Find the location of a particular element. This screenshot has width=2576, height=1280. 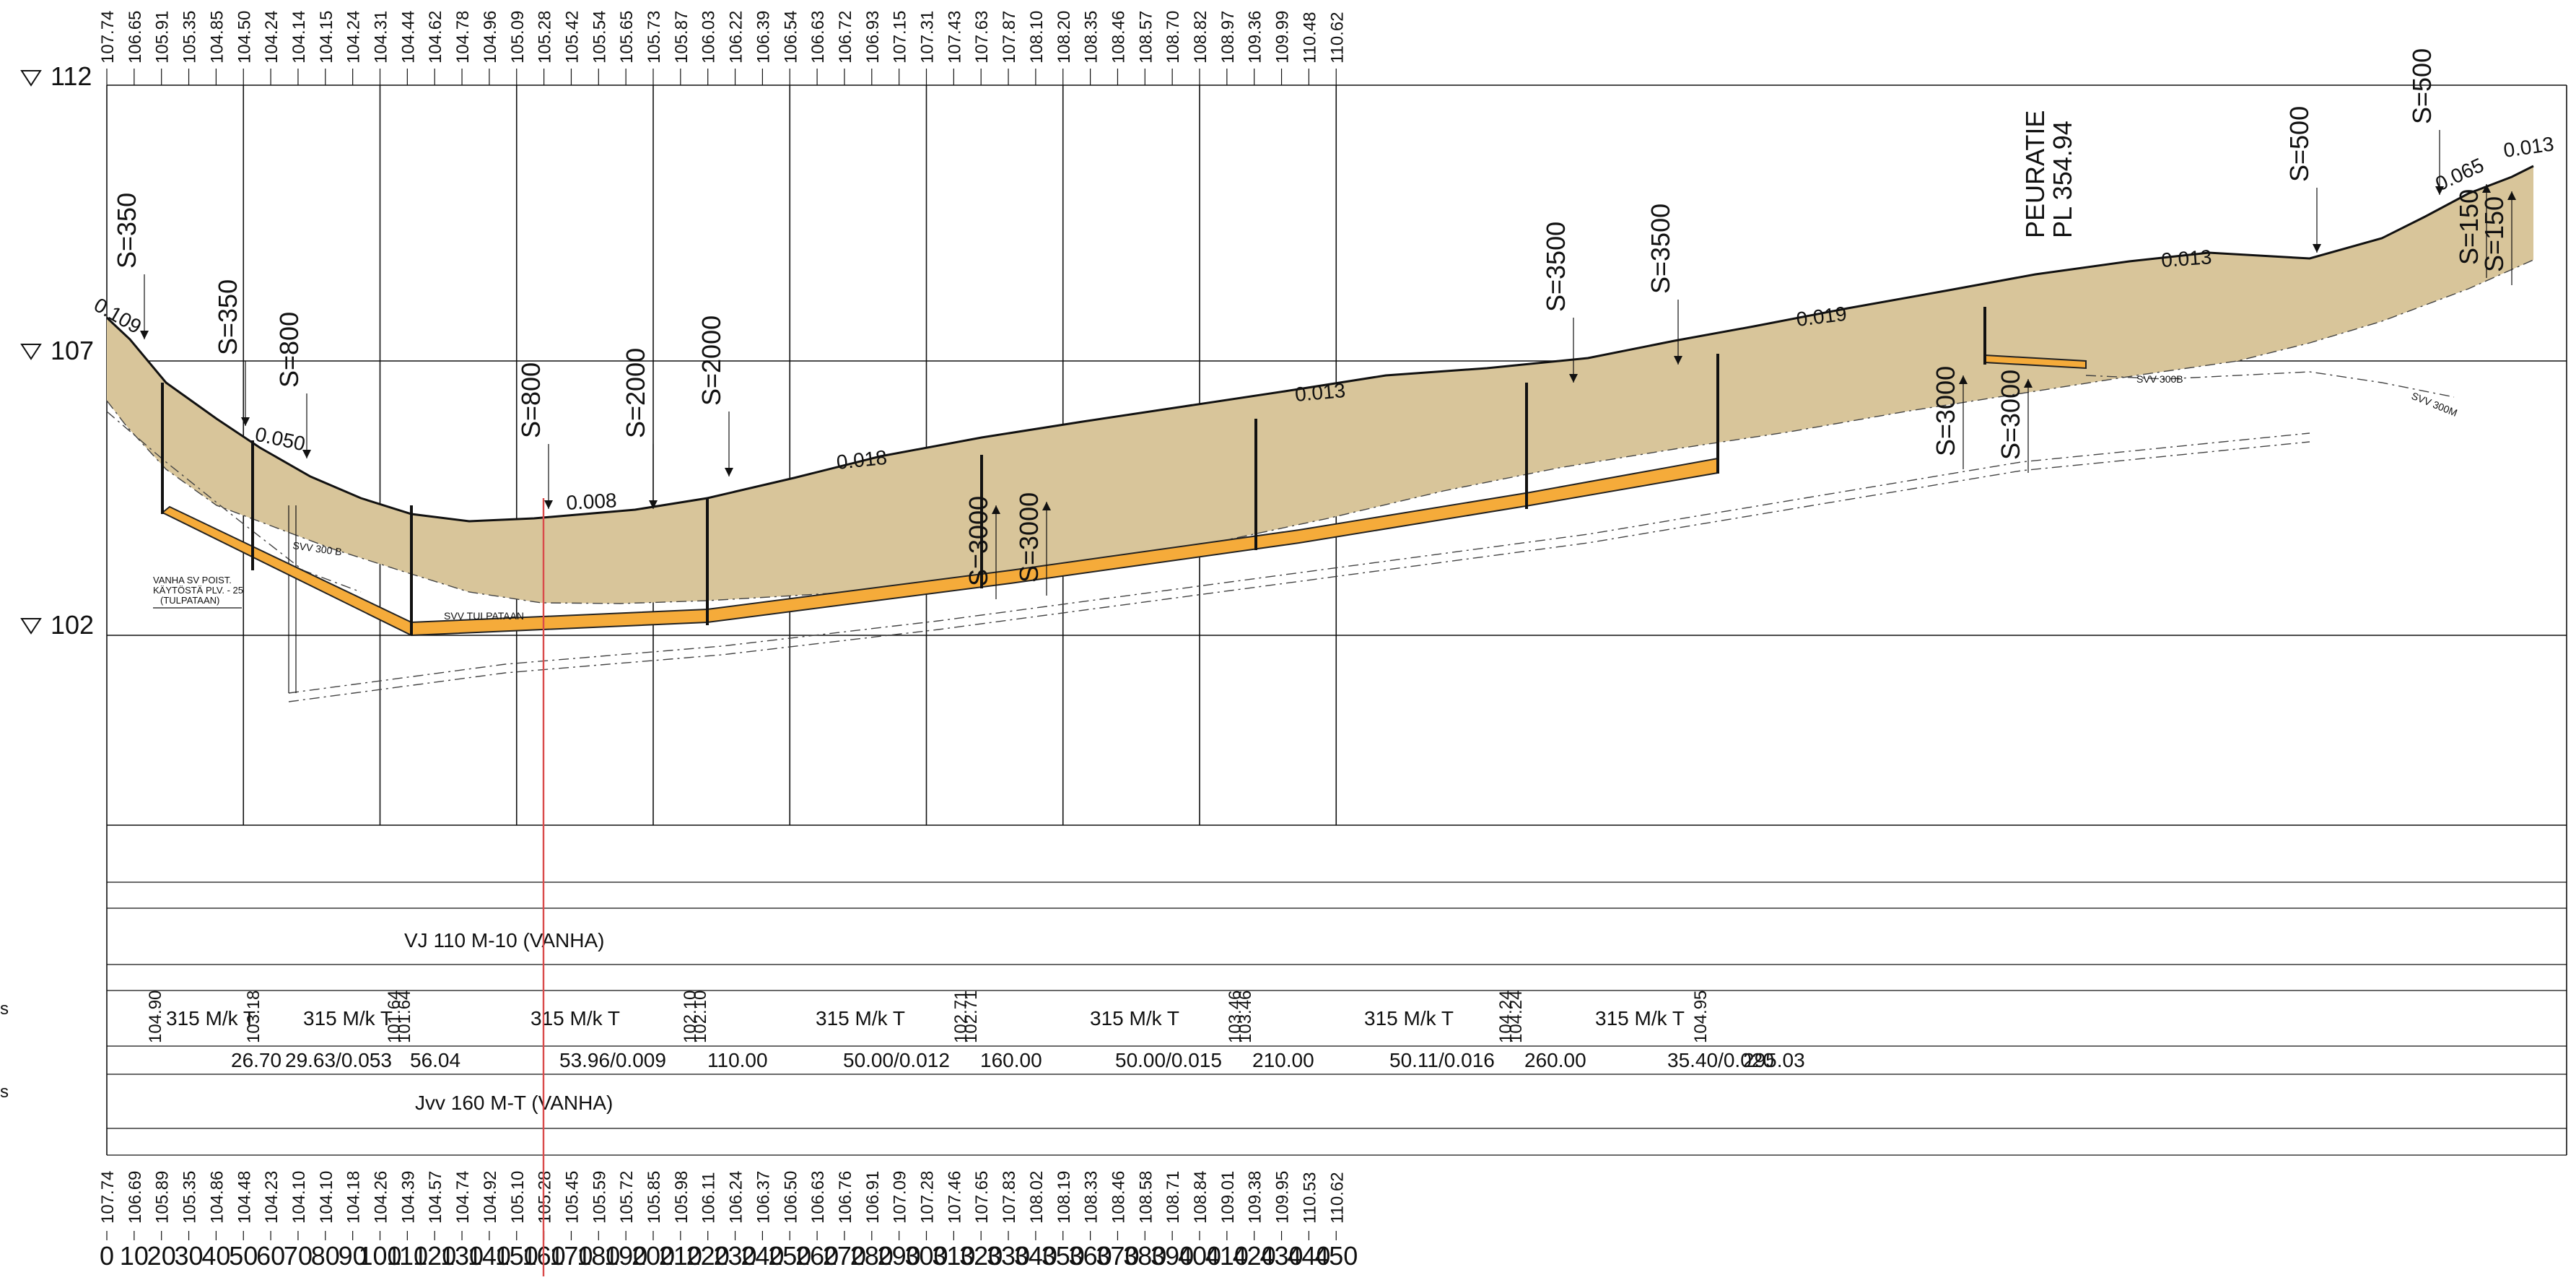

radius-label: S=500 is located at coordinates (2299, 144).